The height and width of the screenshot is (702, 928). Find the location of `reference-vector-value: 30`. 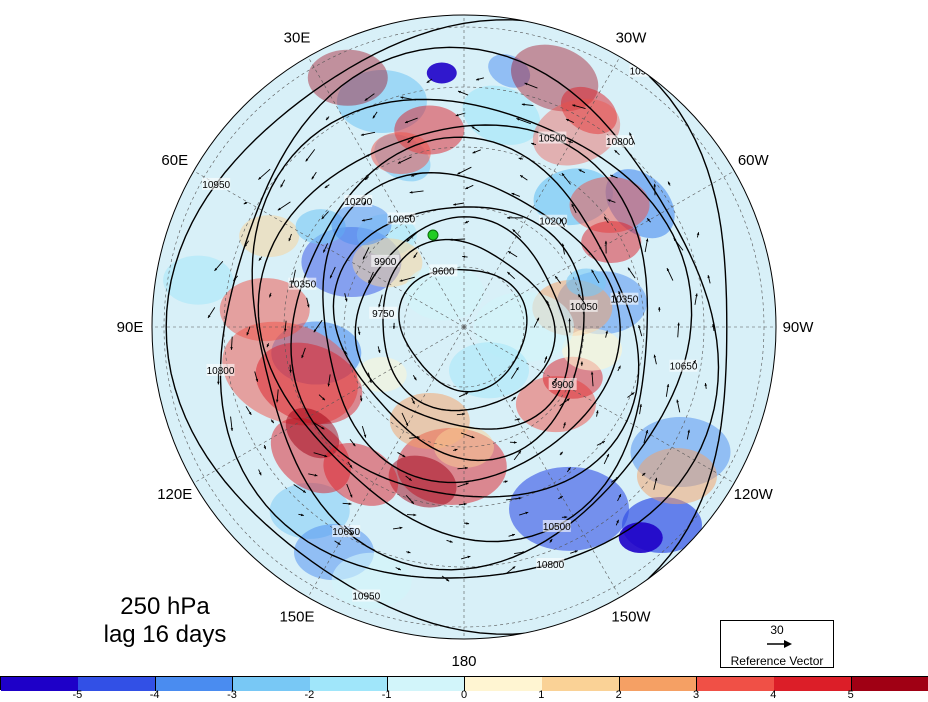

reference-vector-value: 30 is located at coordinates (777, 630).